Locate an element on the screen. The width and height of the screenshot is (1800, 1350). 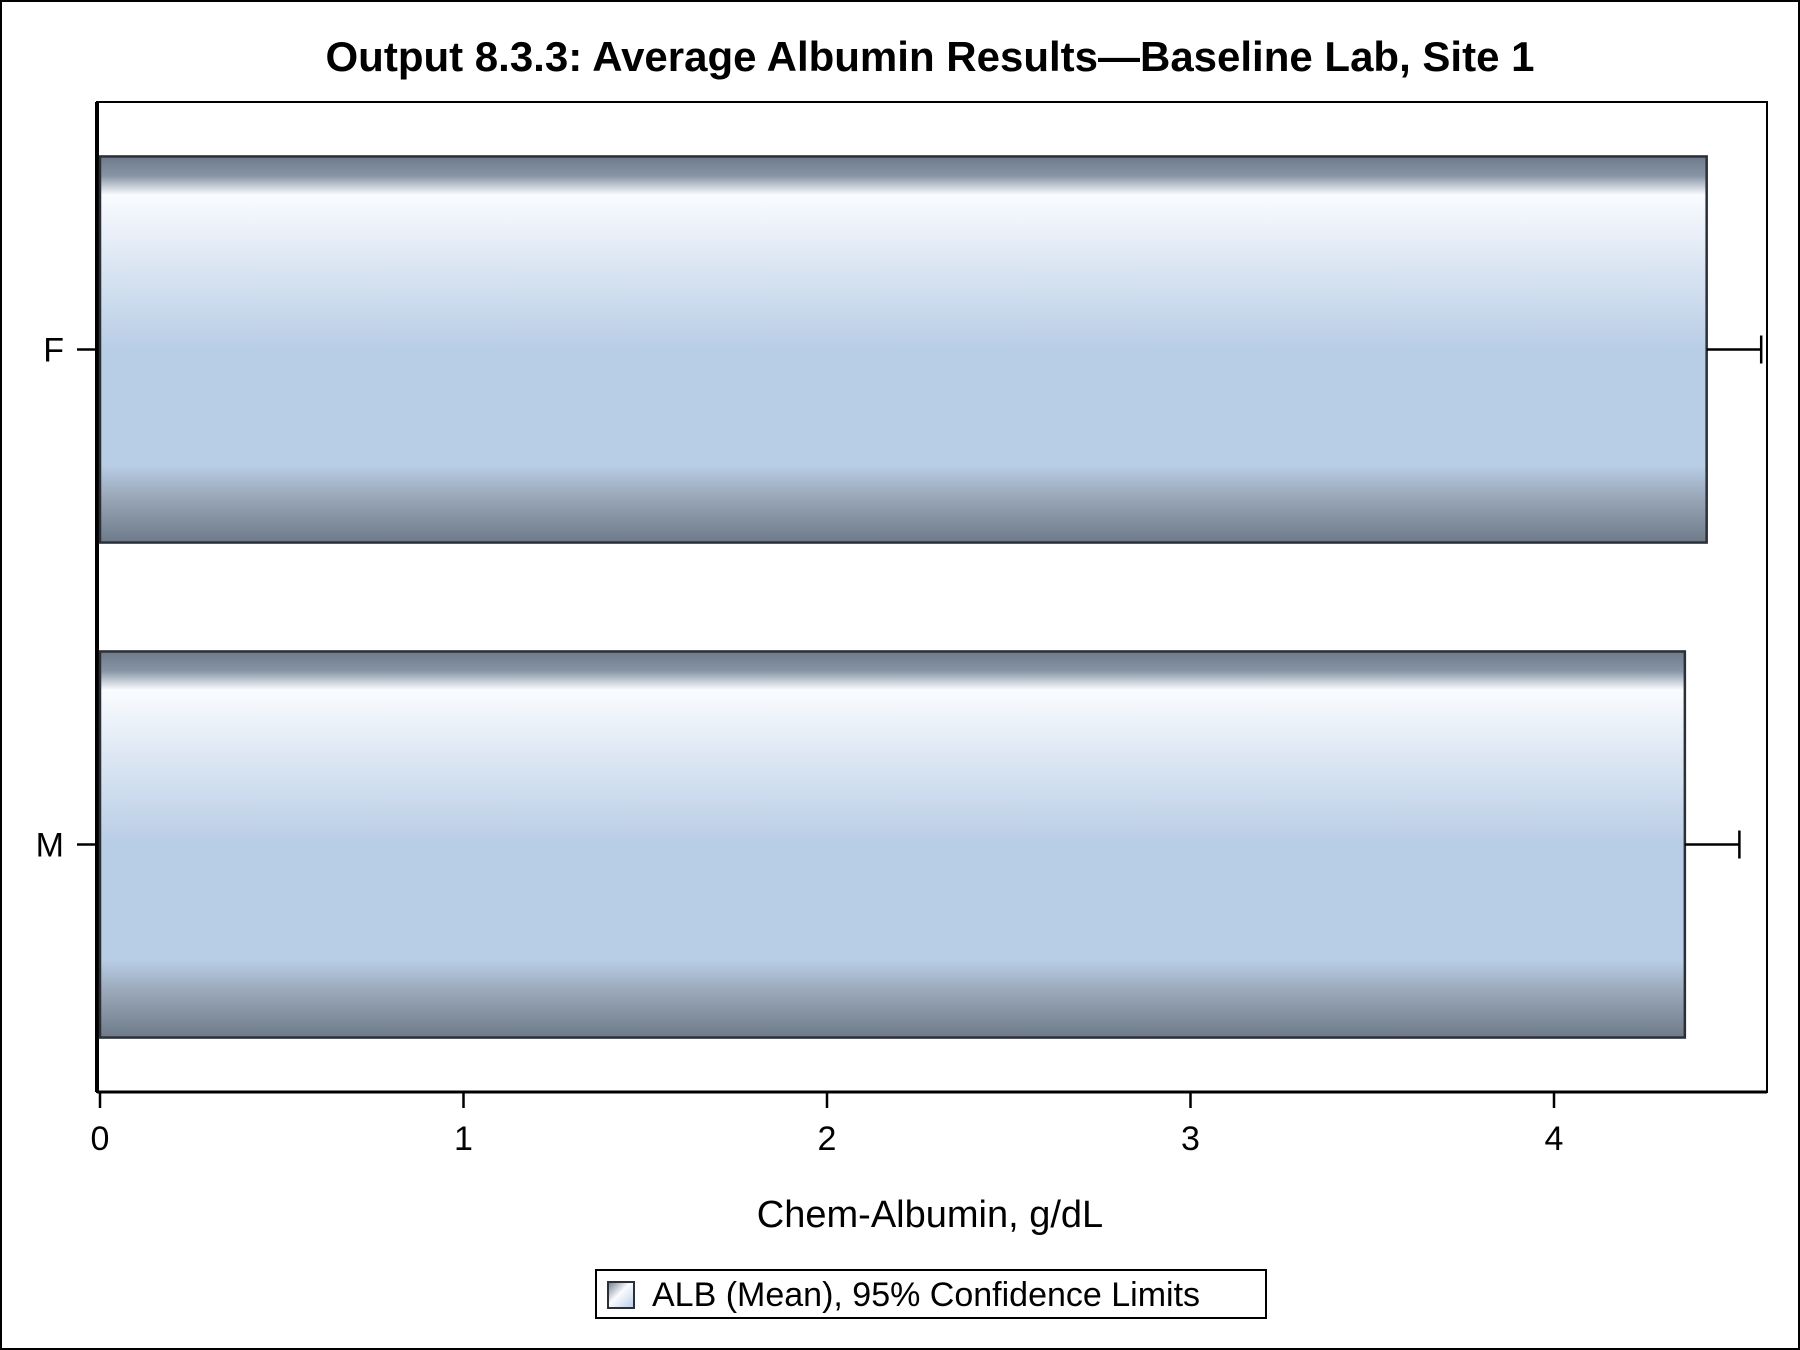
x-axis: 0 1 2 3 4 is located at coordinates (827, 1125).